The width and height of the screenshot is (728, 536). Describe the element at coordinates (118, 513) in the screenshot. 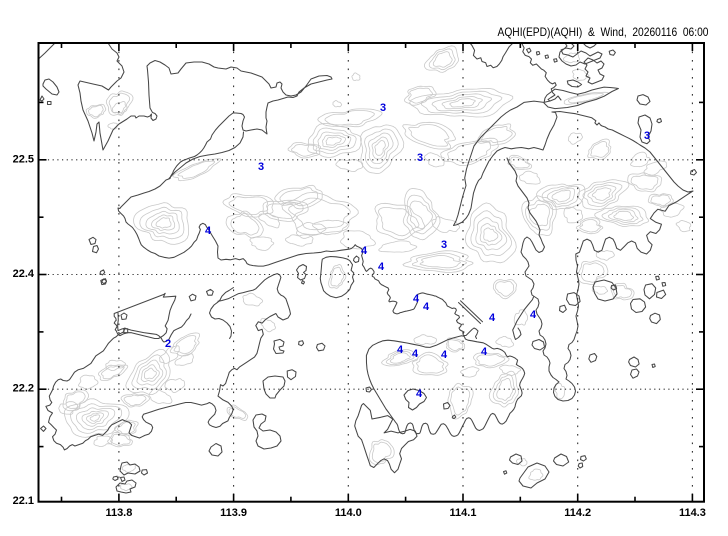

I see `svg-text: 113.8` at that location.